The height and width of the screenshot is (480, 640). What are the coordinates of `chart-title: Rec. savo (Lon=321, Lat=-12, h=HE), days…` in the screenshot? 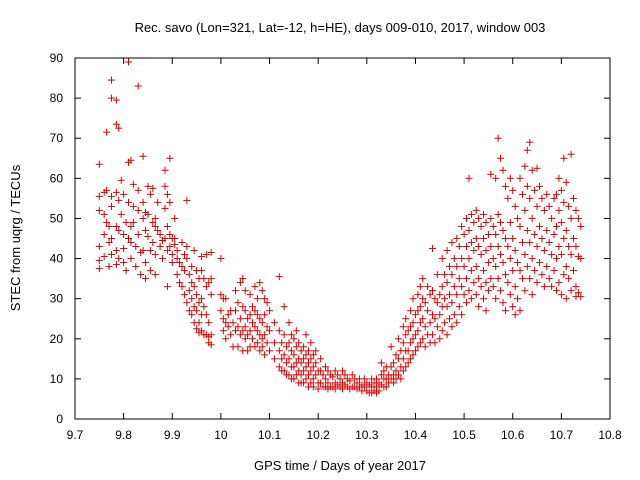 It's located at (340, 27).